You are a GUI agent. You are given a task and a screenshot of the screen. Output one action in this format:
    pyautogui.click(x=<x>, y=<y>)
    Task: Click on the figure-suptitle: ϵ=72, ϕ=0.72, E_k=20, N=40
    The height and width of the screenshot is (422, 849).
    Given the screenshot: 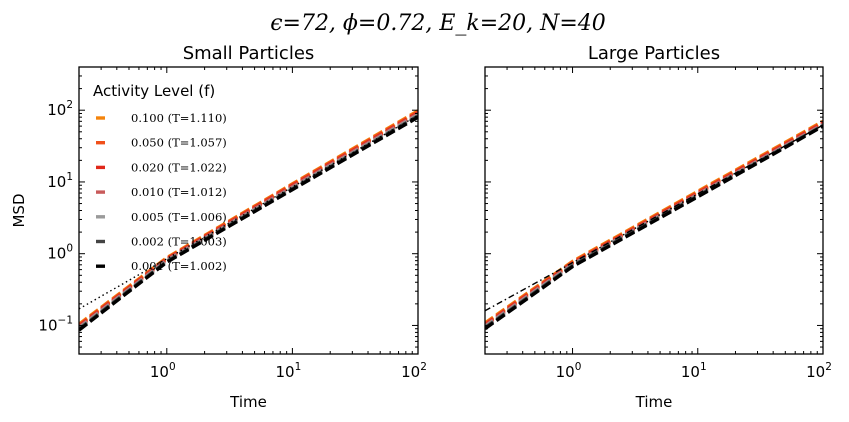 What is the action you would take?
    pyautogui.click(x=438, y=23)
    